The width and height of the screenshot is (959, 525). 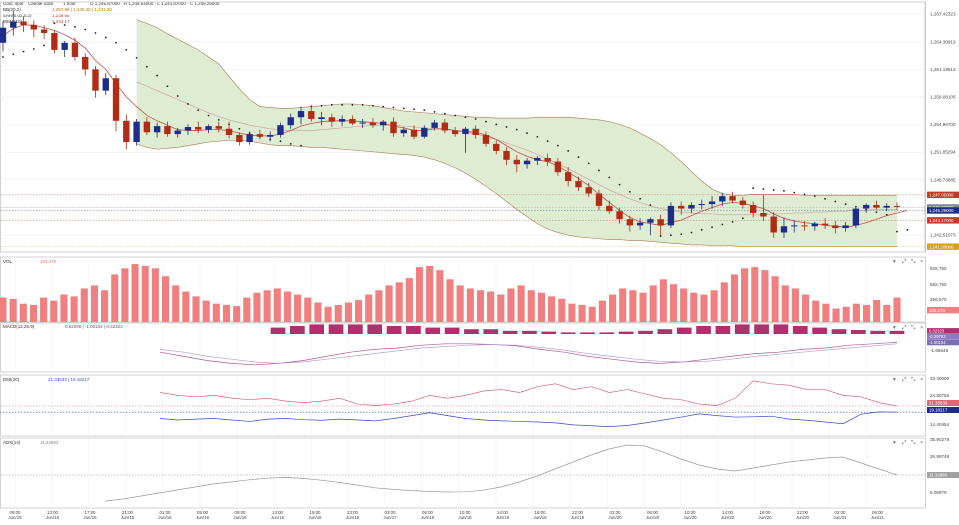 I want to click on macd-legend-values: 0.62096 | -1.00104 | 0.32323, so click(x=94, y=326).